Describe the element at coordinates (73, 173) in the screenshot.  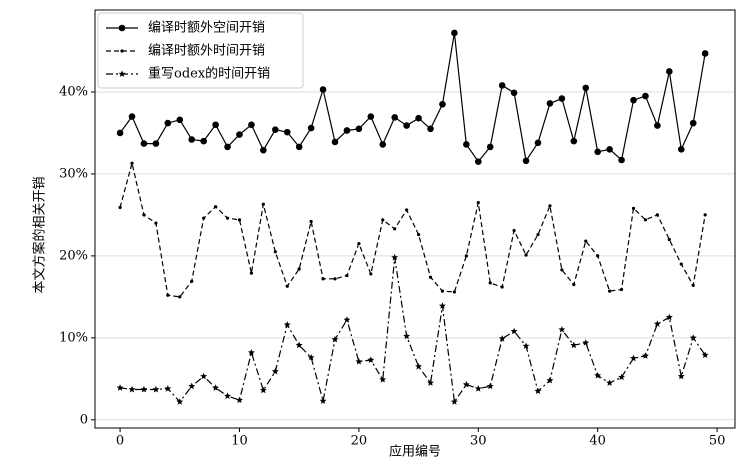
I see `y-tick-label: 30%` at that location.